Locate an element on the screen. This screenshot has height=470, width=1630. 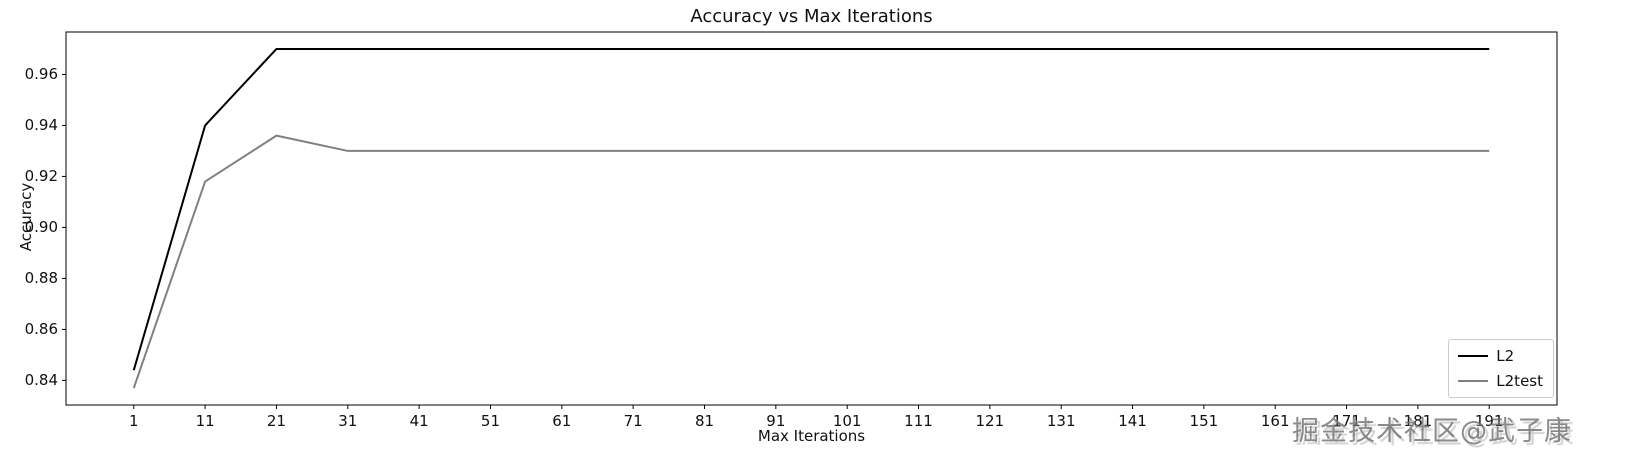
legend: L2 L2test is located at coordinates (1501, 368).